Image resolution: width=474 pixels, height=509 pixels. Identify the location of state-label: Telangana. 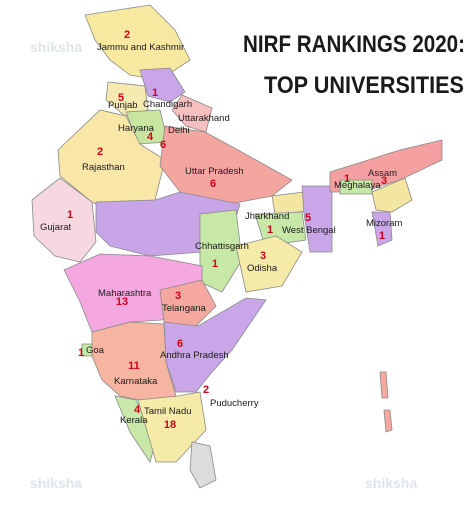
(184, 308).